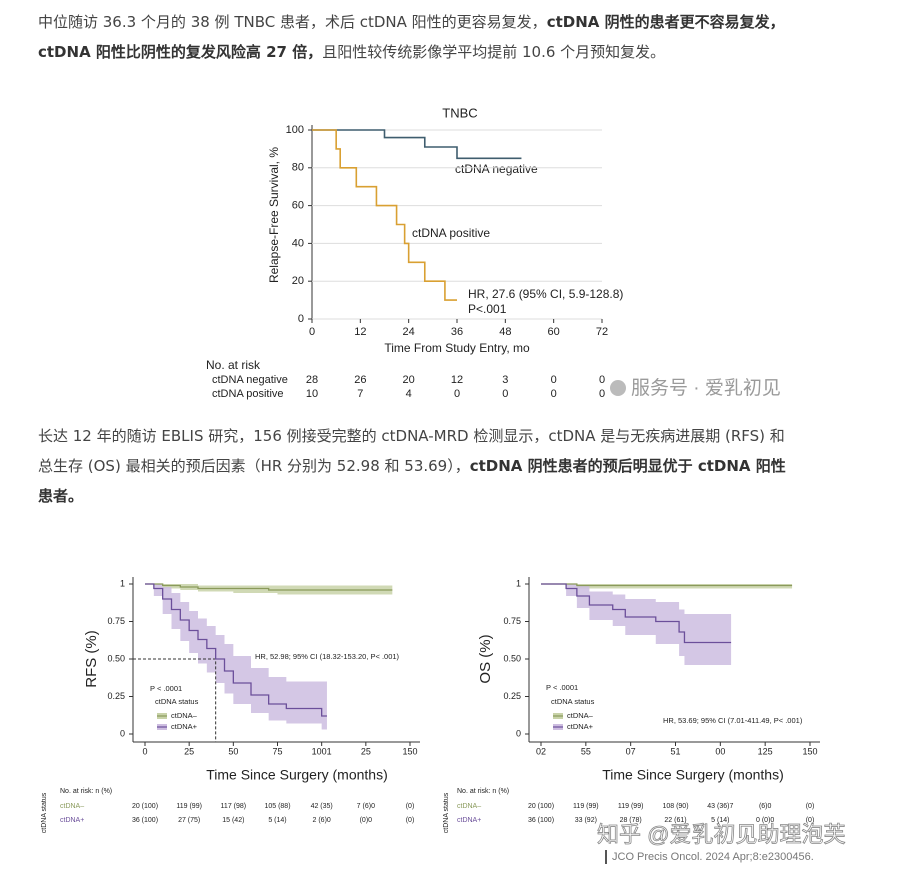  Describe the element at coordinates (586, 751) in the screenshot. I see `x-tick-label: 55` at that location.